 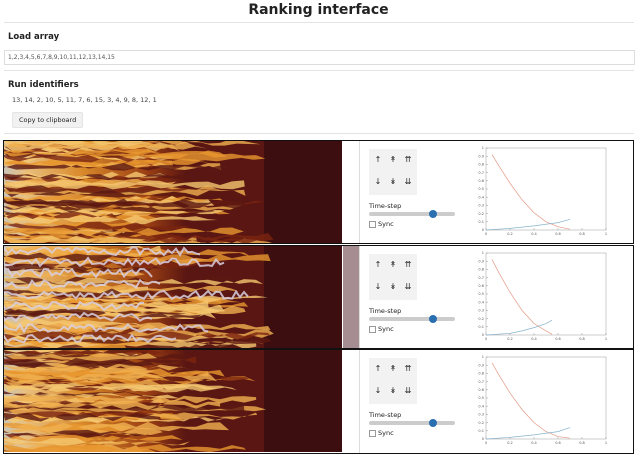 I want to click on y-tick-label: 0.4, so click(x=481, y=302).